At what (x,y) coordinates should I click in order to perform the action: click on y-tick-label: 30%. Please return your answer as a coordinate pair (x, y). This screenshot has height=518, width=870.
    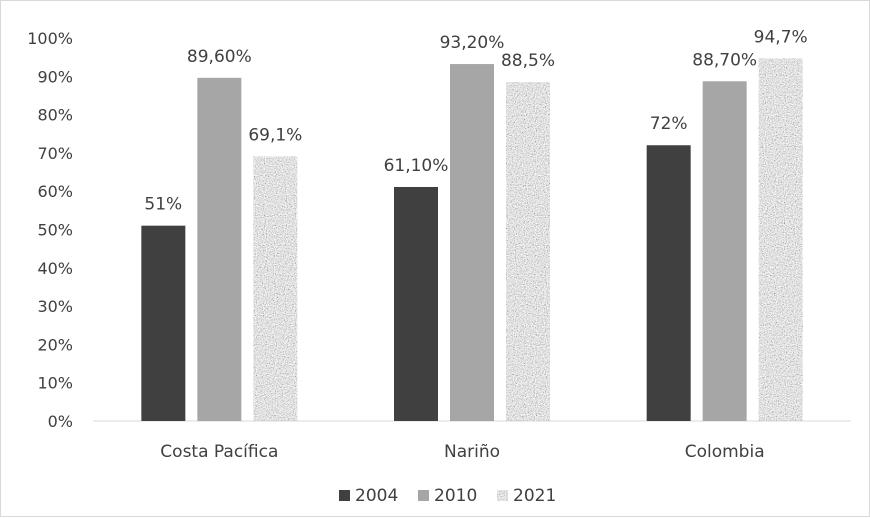
    Looking at the image, I should click on (55, 306).